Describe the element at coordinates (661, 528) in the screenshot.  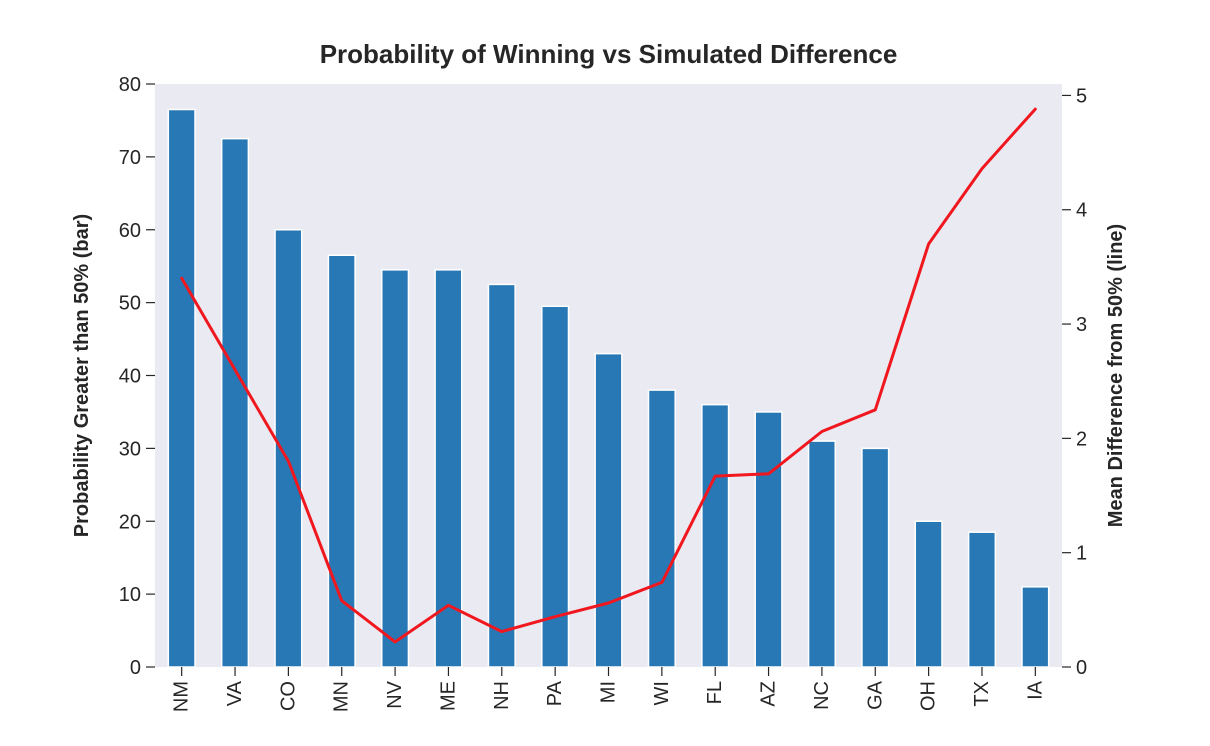
I see `bar-wi` at that location.